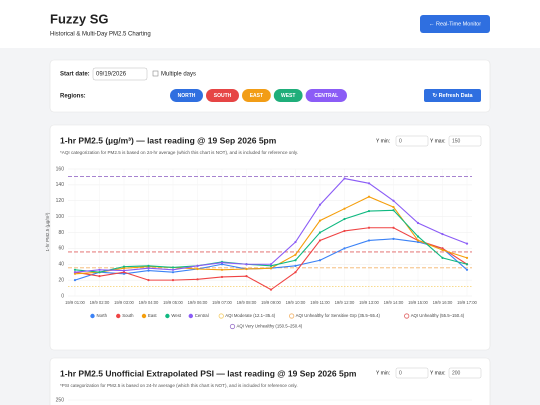 Image resolution: width=540 pixels, height=405 pixels. I want to click on legend-label: South, so click(128, 315).